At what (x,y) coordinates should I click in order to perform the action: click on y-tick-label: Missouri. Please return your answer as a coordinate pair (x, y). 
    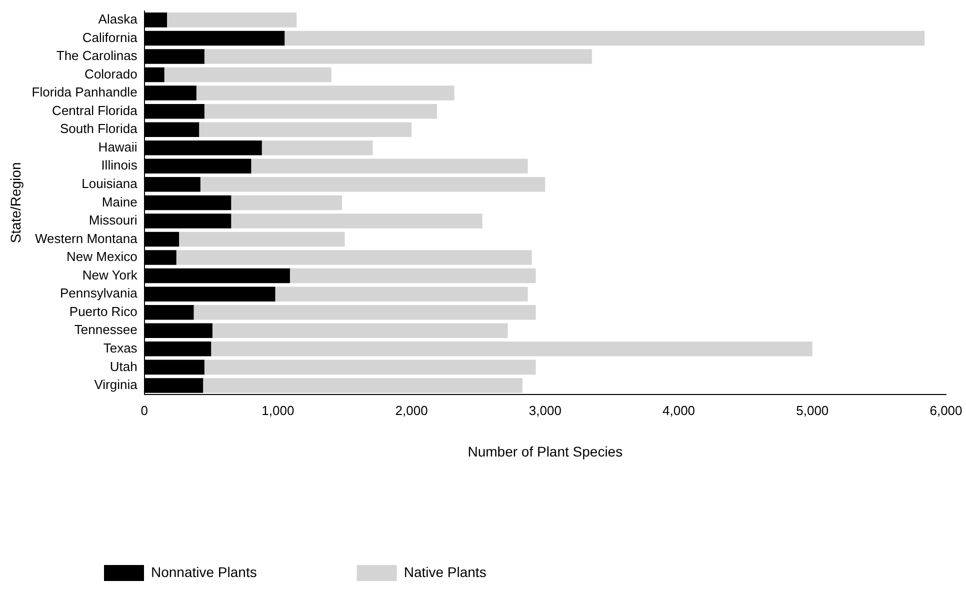
    Looking at the image, I should click on (113, 220).